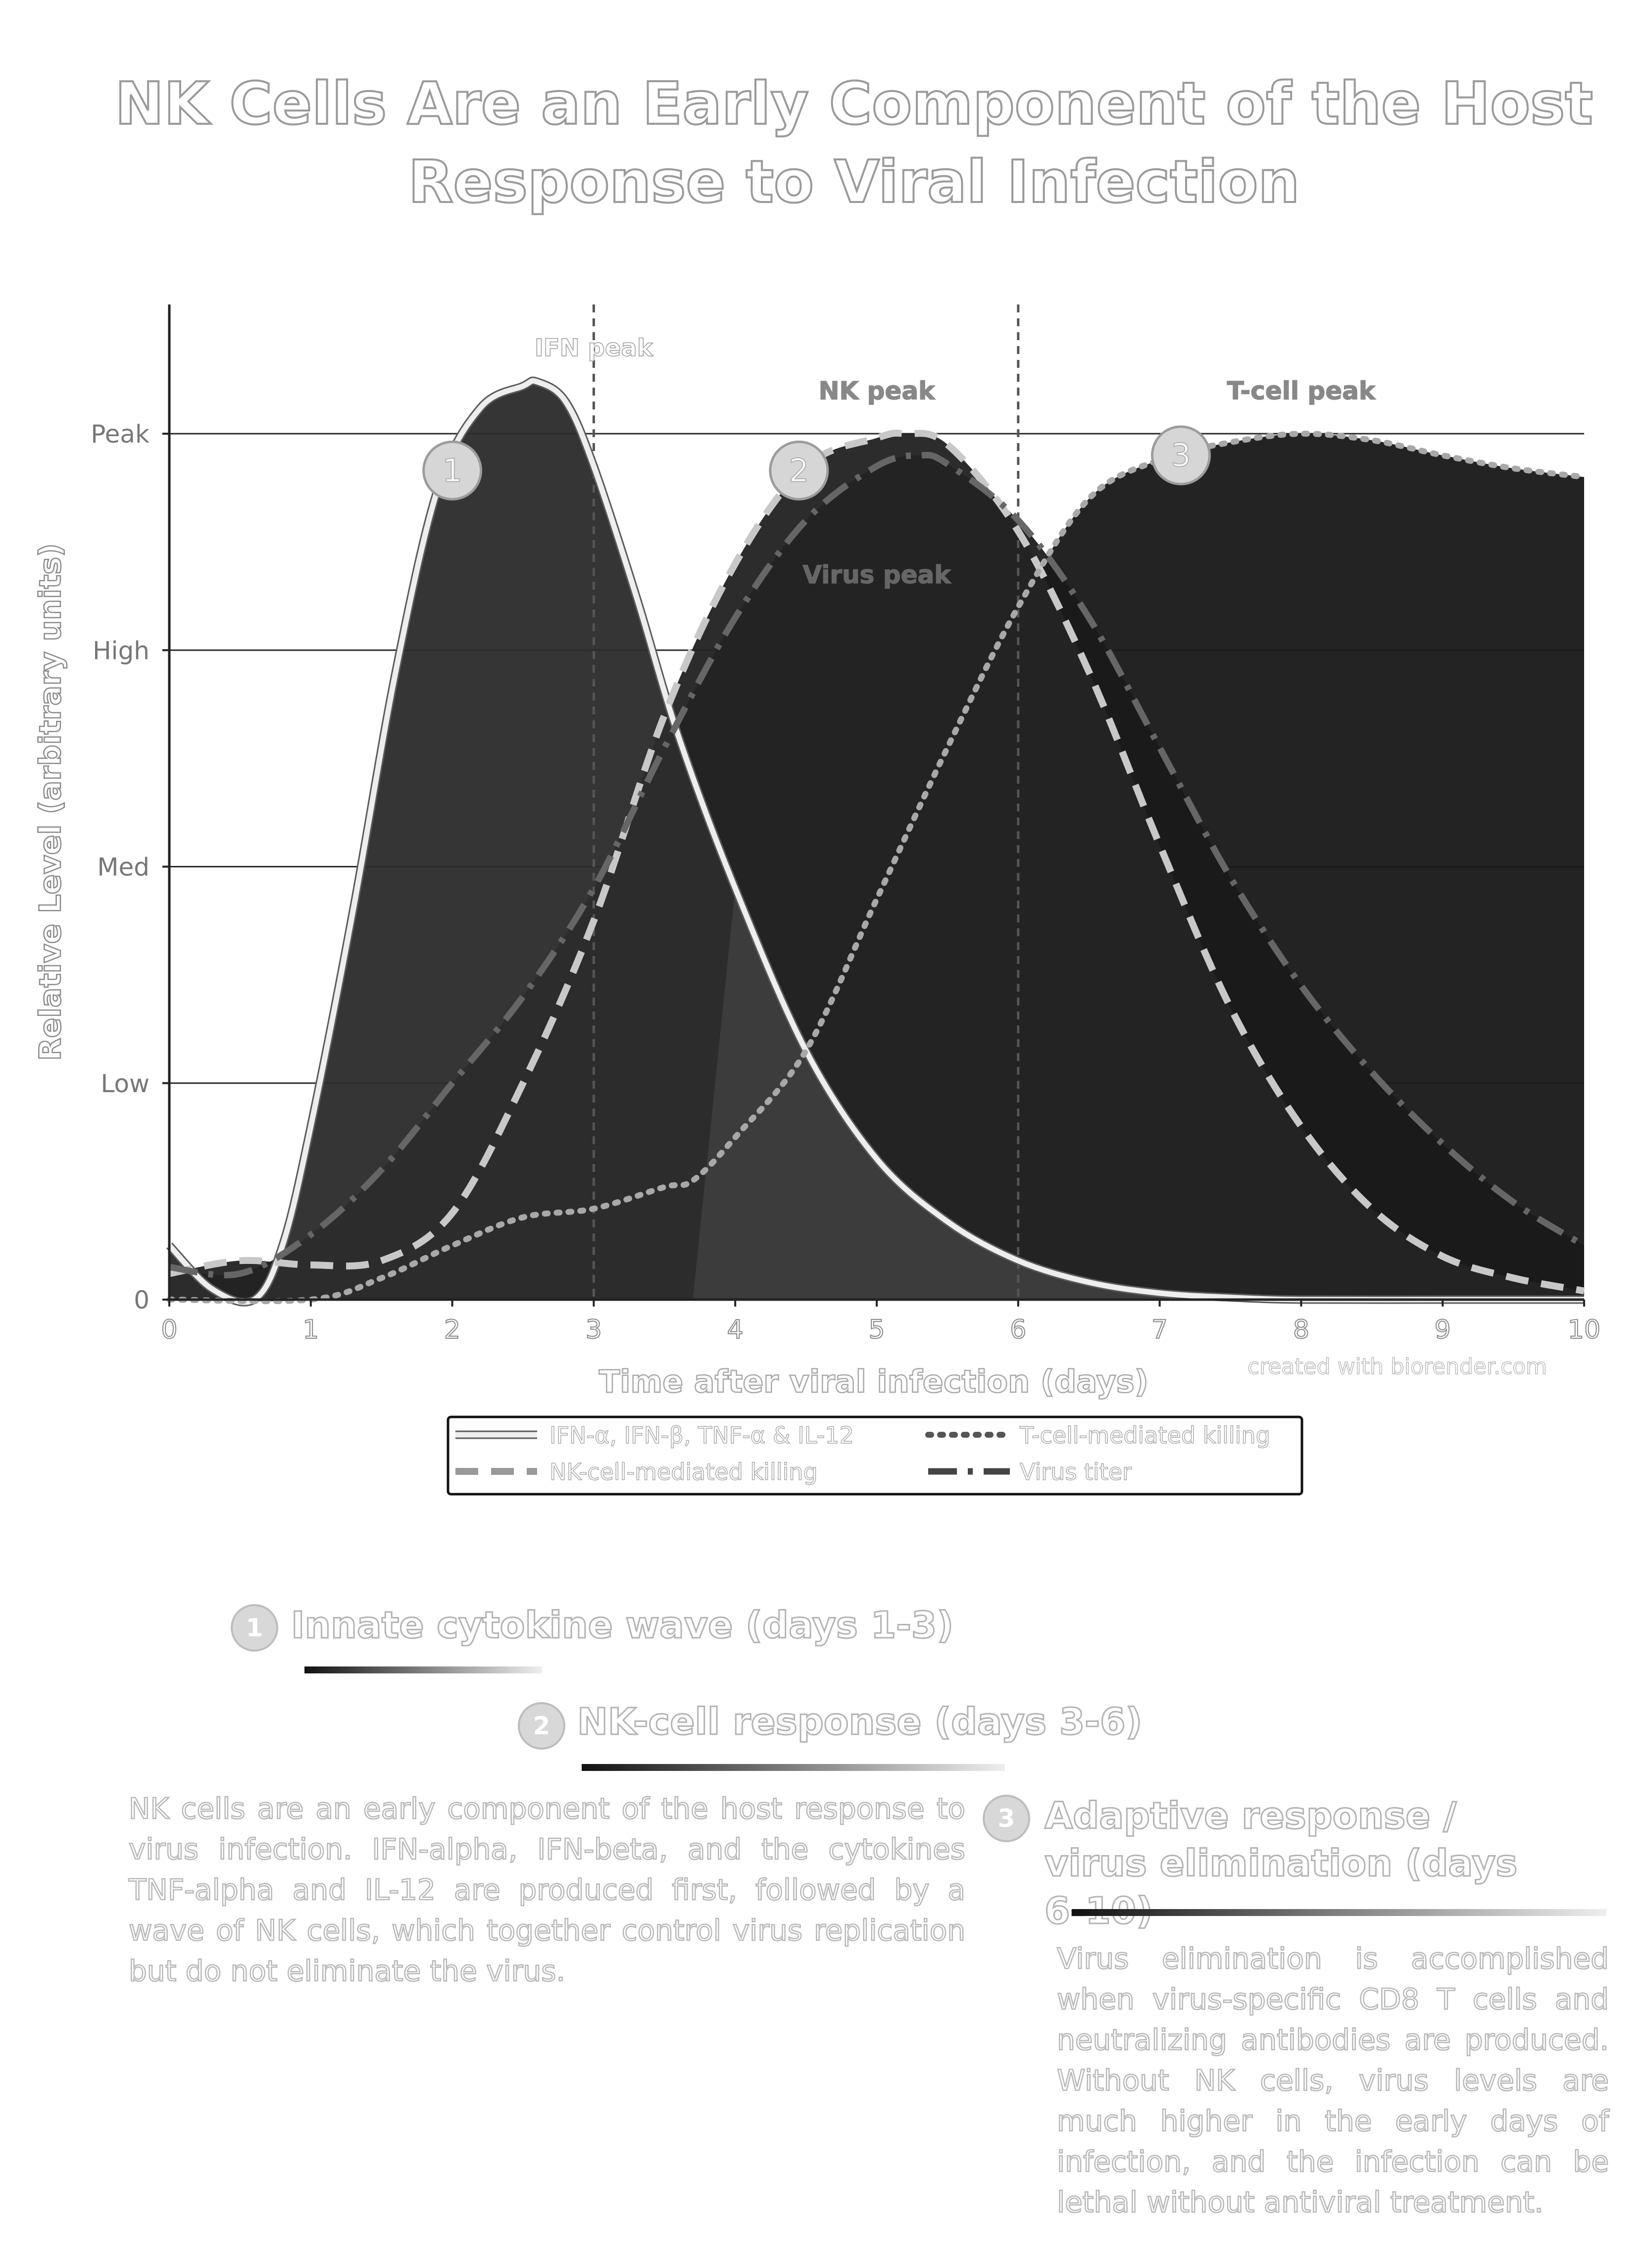 This screenshot has width=1646, height=2268. I want to click on step-marker-label-1: 1, so click(452, 471).